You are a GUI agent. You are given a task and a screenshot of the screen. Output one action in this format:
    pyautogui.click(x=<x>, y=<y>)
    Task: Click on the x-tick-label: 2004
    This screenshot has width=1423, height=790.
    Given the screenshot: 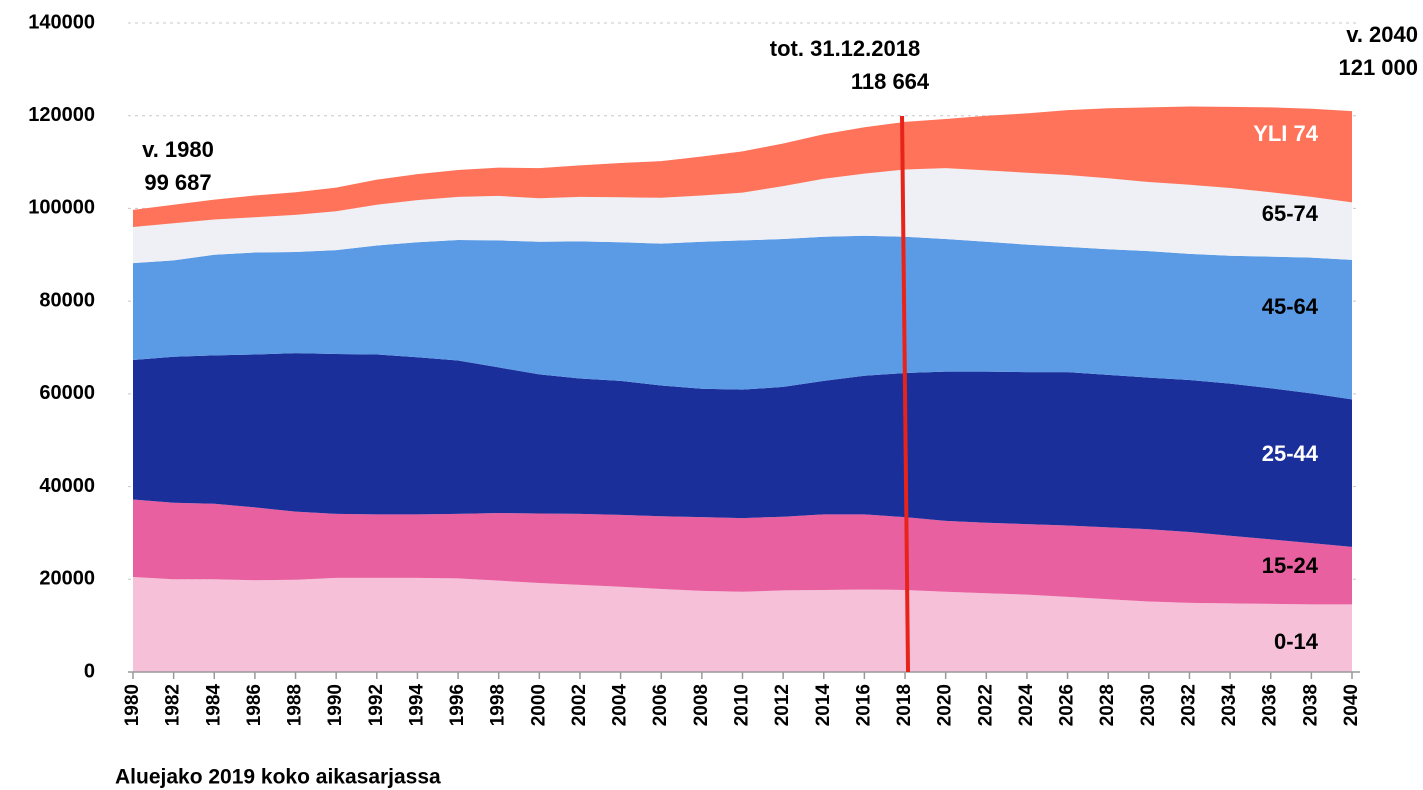 What is the action you would take?
    pyautogui.click(x=620, y=705)
    